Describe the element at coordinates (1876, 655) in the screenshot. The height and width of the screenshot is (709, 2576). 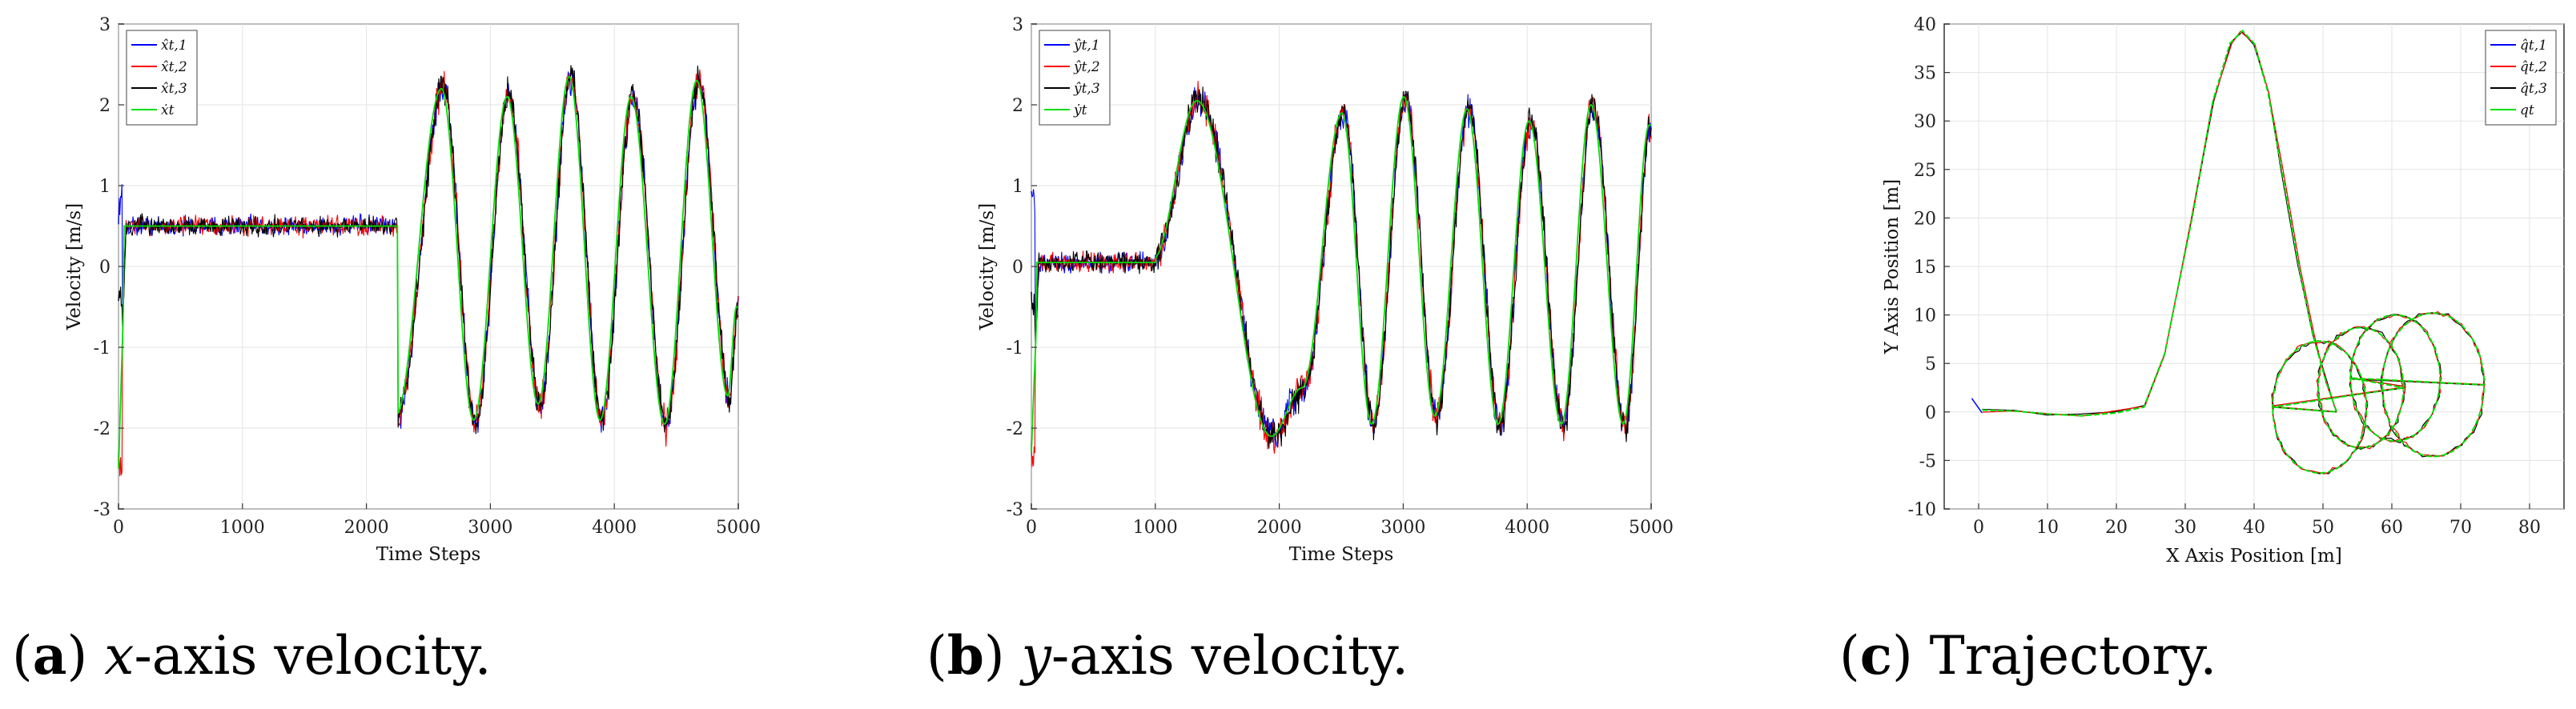
I see `caption-letter-c: c` at that location.